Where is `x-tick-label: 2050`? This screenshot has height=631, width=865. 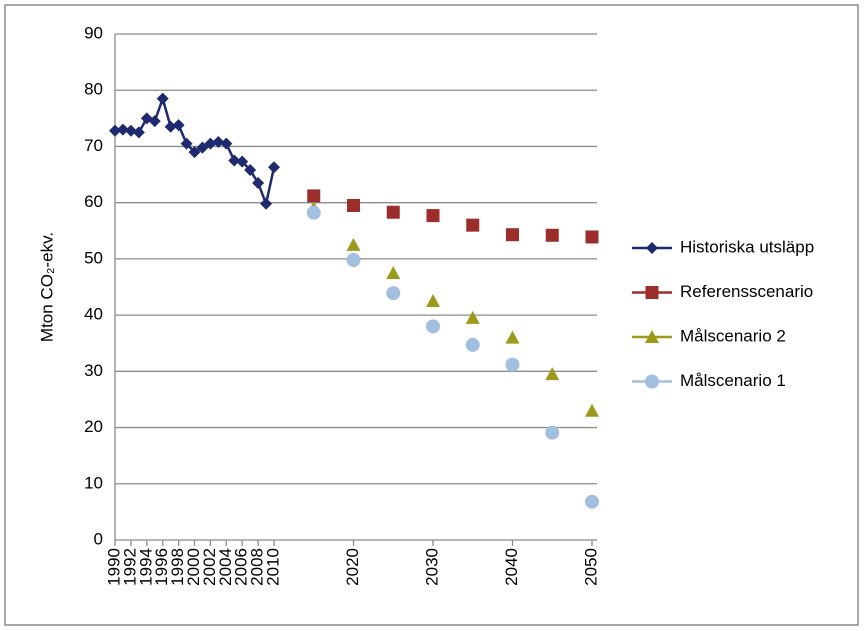 x-tick-label: 2050 is located at coordinates (590, 567).